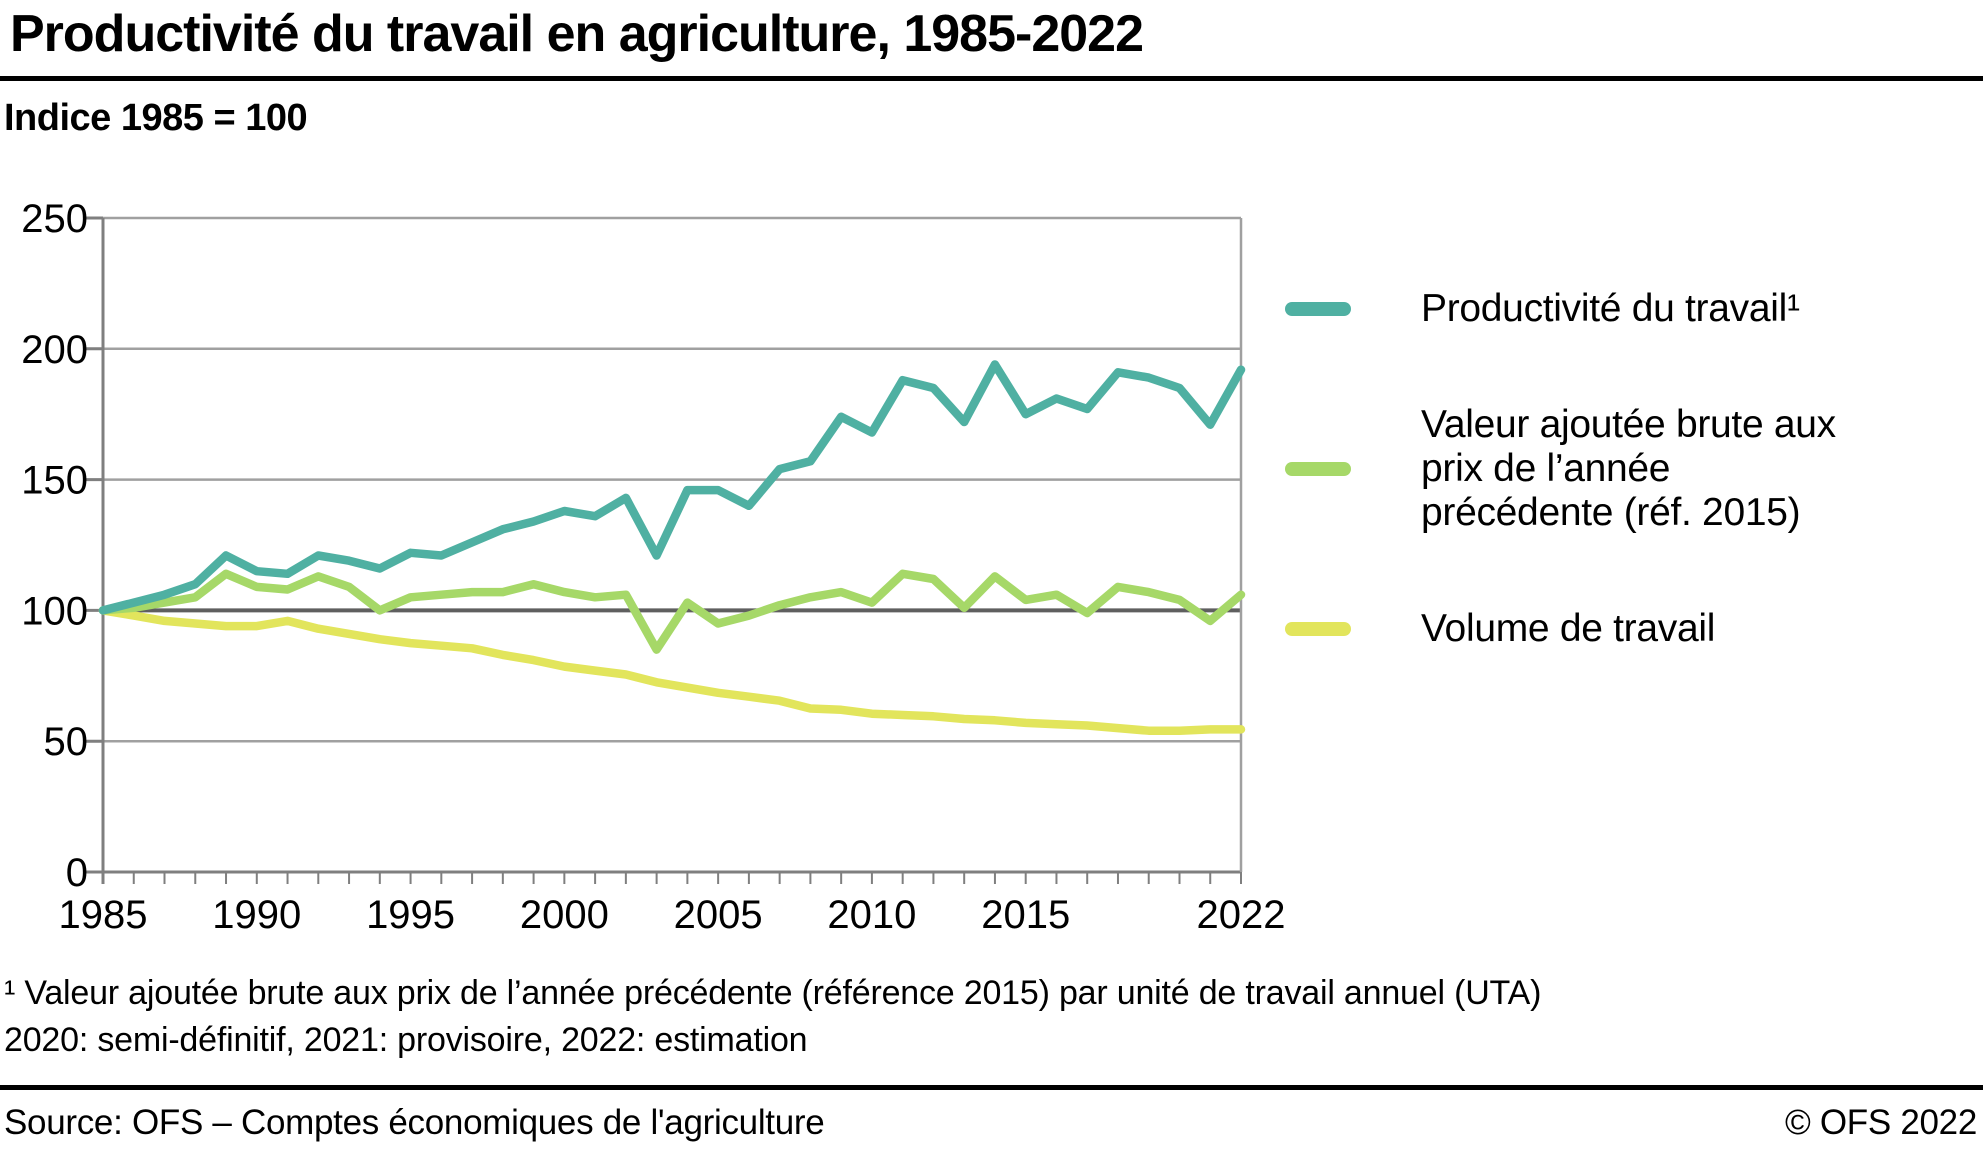 Image resolution: width=1983 pixels, height=1161 pixels. I want to click on y-axis-label: 150, so click(54, 481).